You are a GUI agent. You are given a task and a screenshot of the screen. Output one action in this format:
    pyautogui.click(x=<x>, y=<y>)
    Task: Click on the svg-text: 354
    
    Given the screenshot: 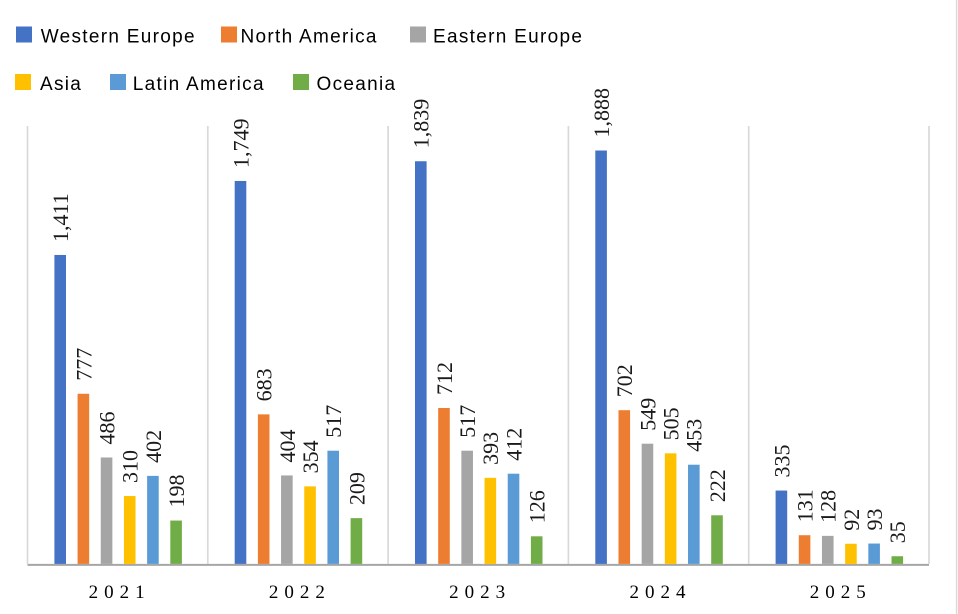 What is the action you would take?
    pyautogui.click(x=310, y=456)
    